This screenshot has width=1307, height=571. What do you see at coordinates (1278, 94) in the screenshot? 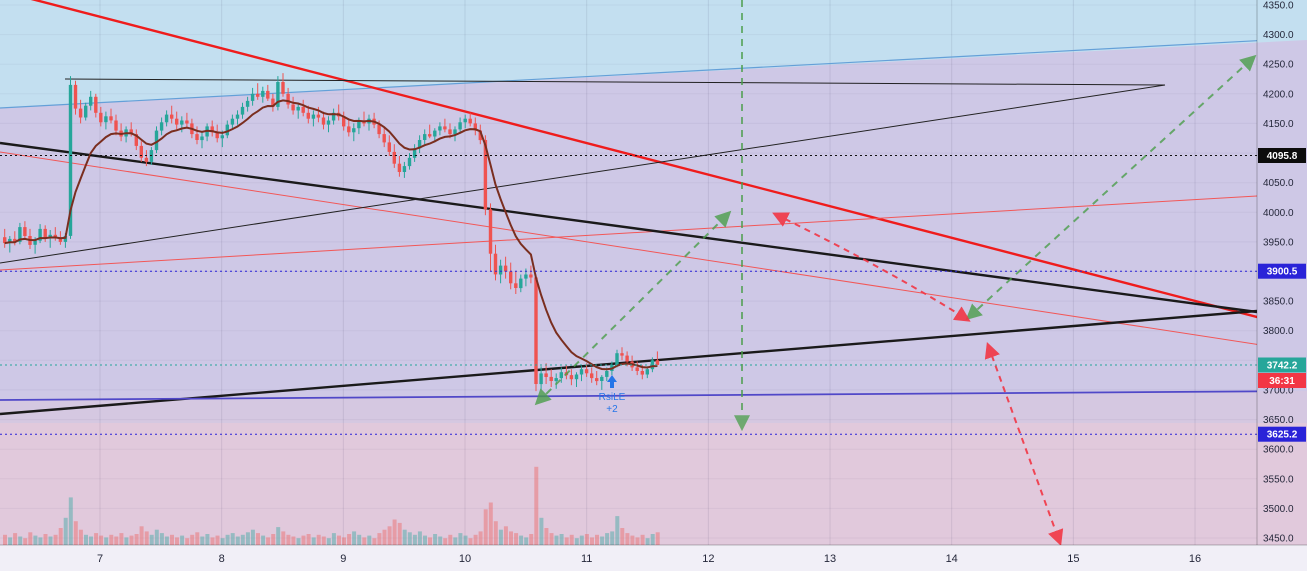
I see `price-tick-label: 4200.0` at bounding box center [1278, 94].